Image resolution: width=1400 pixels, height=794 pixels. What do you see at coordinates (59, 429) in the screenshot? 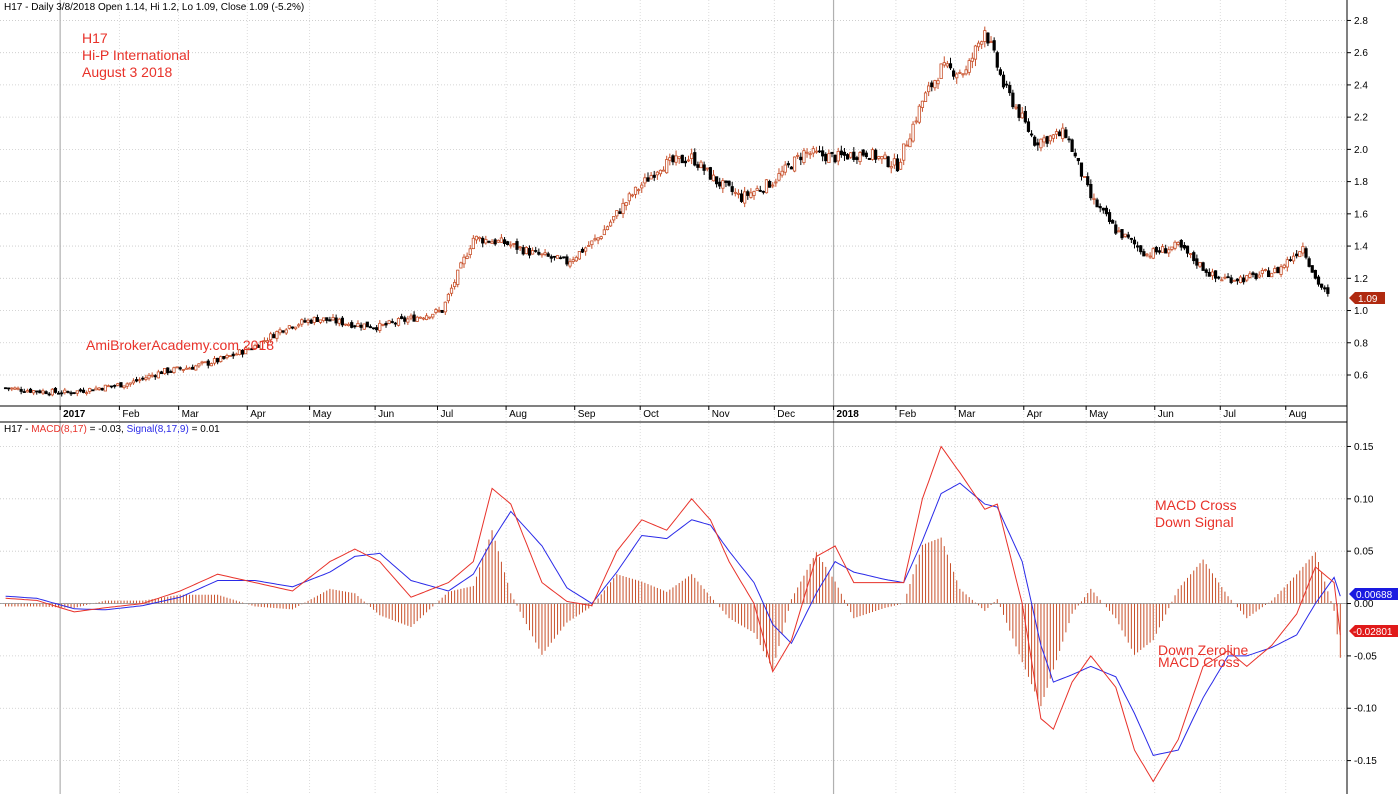
I see `macd-legend-name: MACD(8,17)` at bounding box center [59, 429].